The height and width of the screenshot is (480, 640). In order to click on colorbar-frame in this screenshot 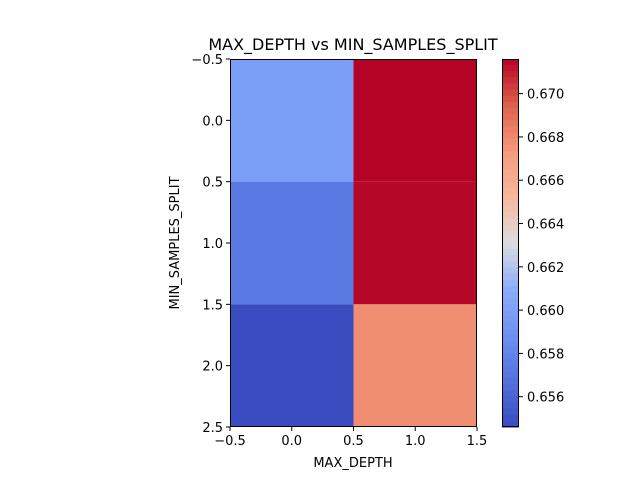, I will do `click(510, 243)`.